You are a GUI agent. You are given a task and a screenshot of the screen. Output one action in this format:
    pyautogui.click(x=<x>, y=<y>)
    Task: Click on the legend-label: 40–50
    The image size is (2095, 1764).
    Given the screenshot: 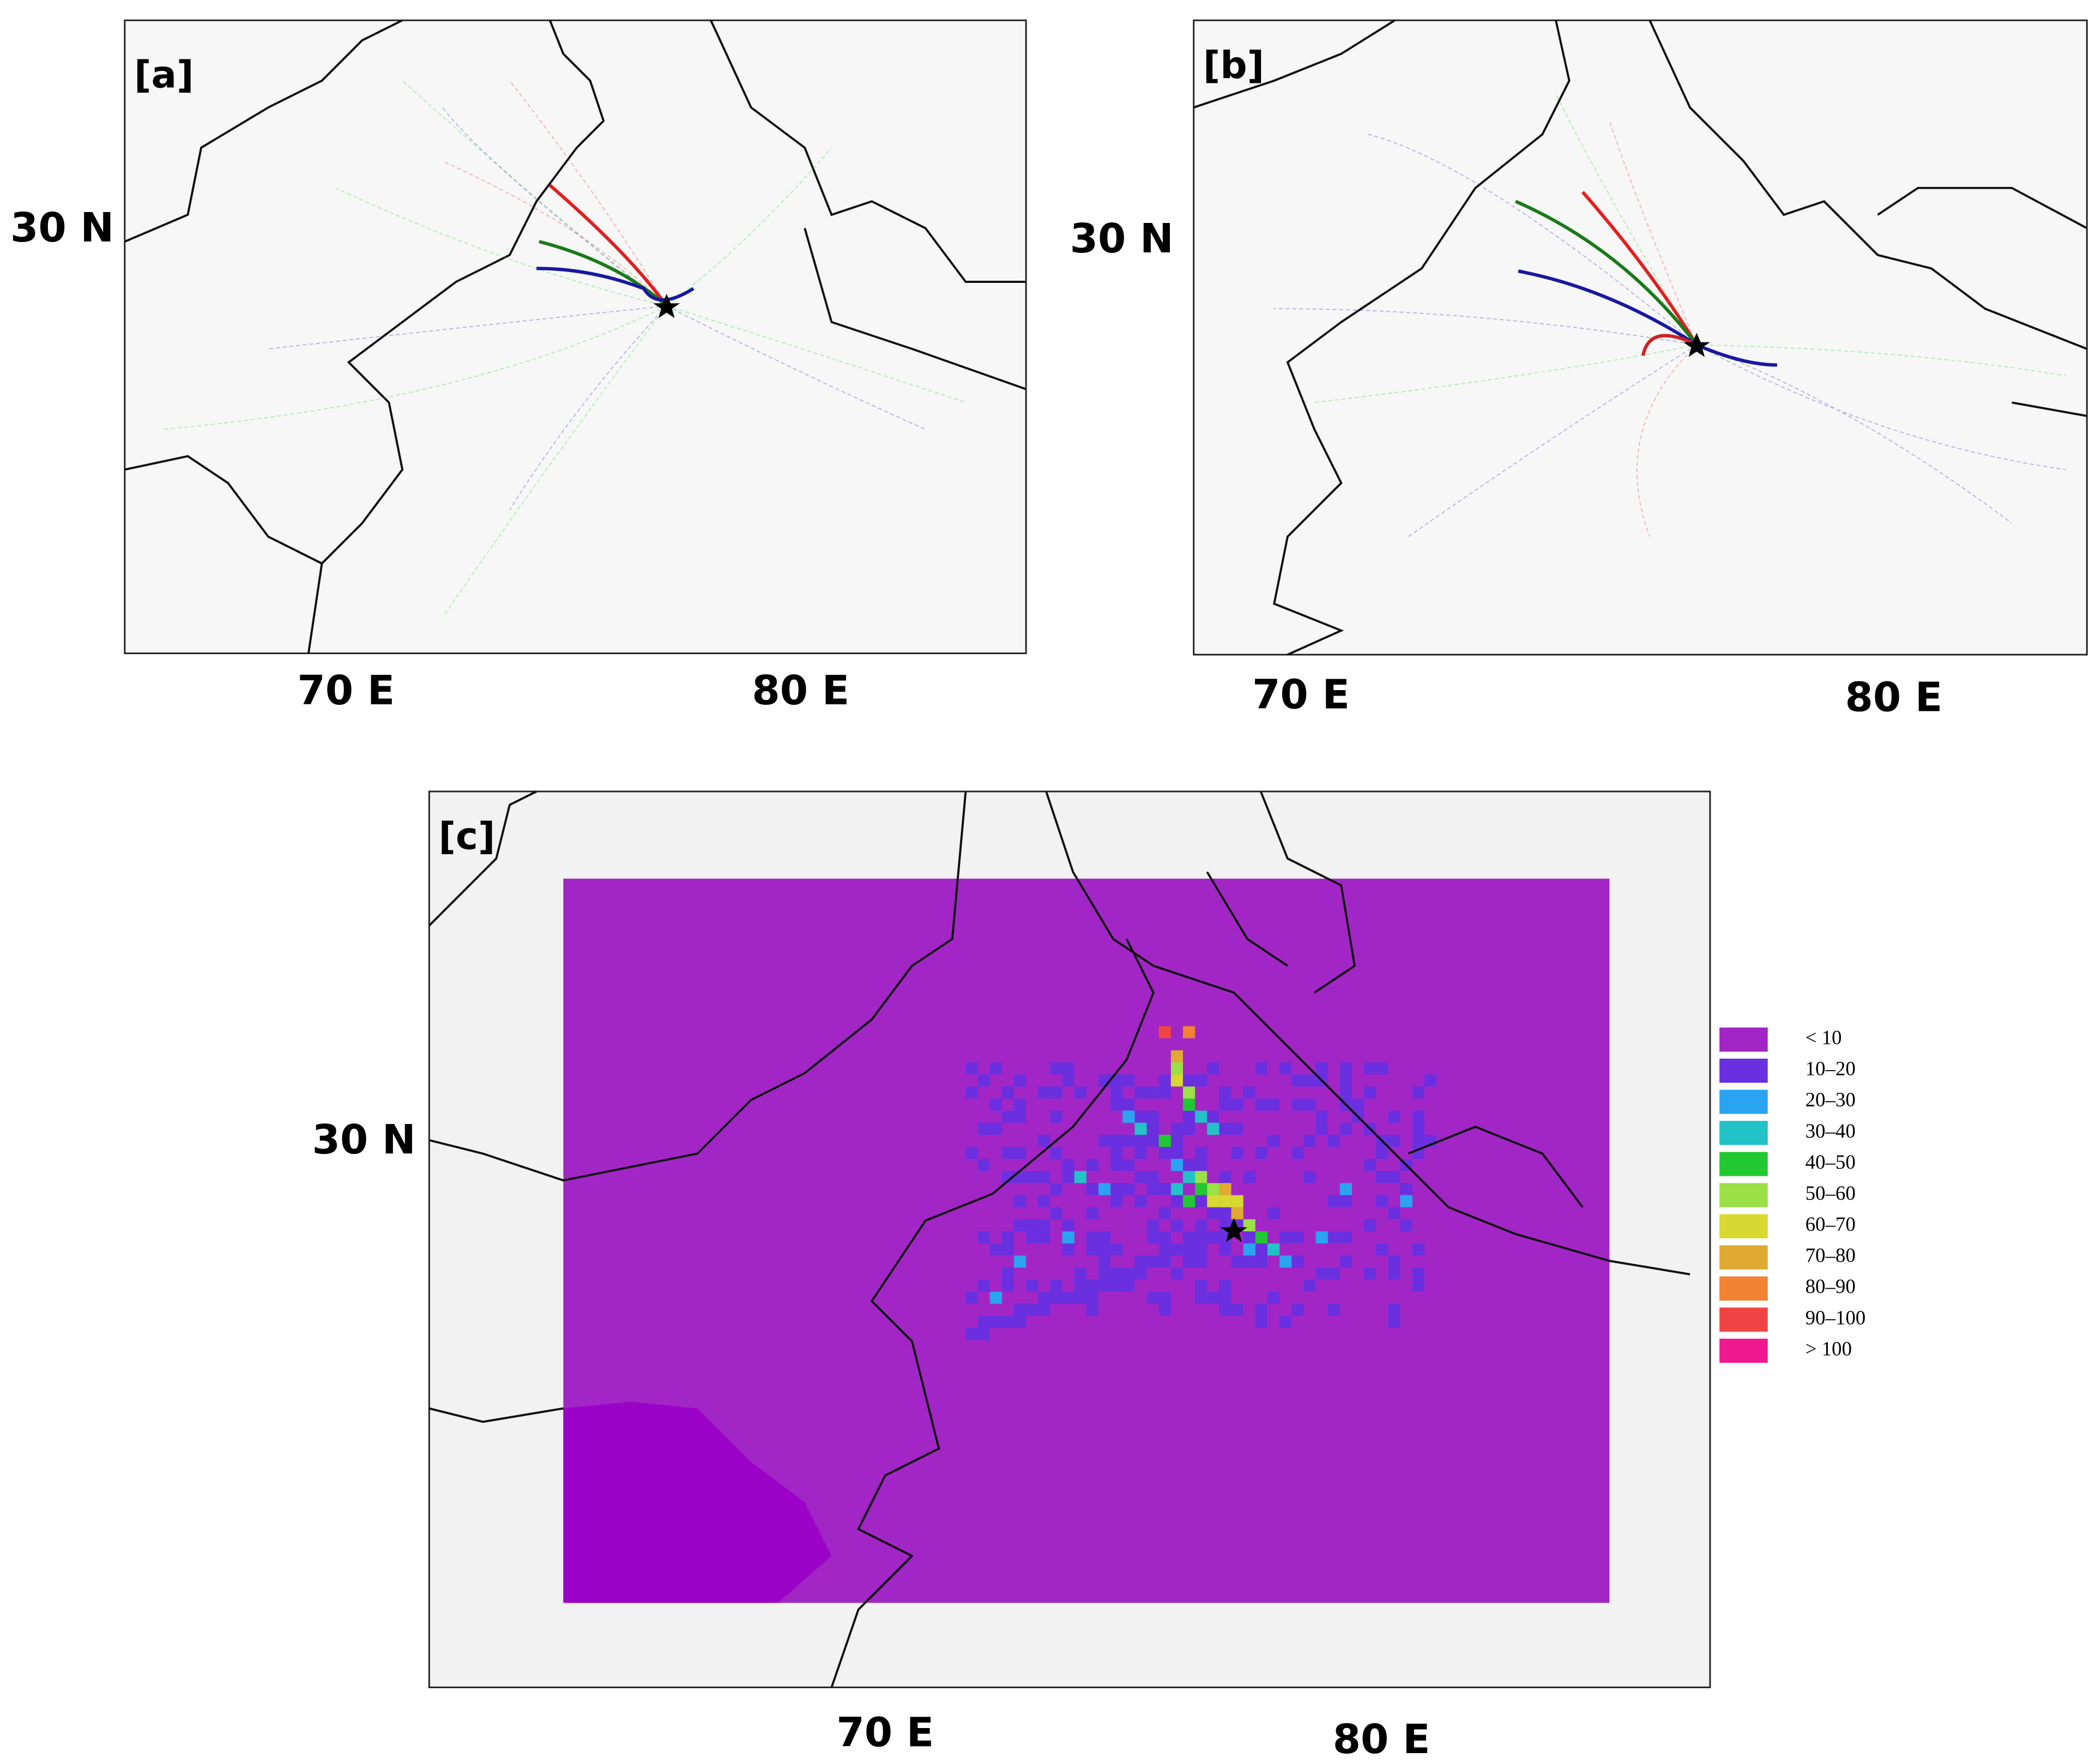 What is the action you would take?
    pyautogui.click(x=1831, y=1162)
    